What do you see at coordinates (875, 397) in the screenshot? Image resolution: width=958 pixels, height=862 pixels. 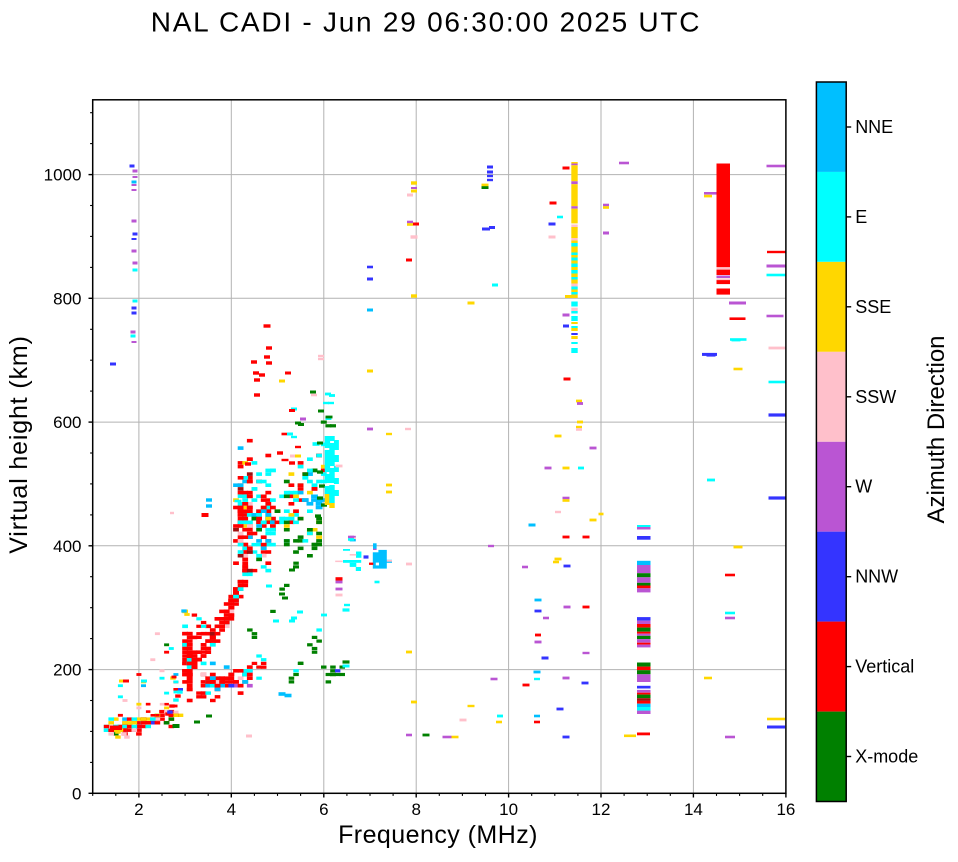 I see `svg-text: SSW` at bounding box center [875, 397].